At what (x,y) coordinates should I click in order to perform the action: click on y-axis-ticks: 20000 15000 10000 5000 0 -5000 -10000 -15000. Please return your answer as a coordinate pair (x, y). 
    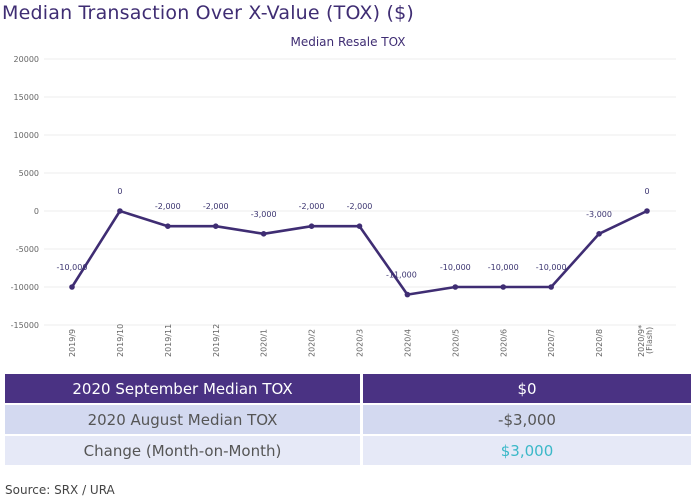
    Looking at the image, I should click on (25, 192).